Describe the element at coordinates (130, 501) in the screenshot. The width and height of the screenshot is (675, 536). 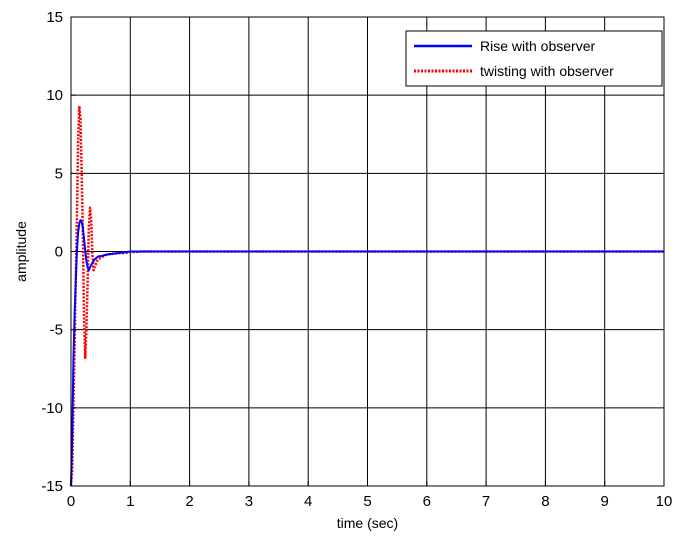
I see `x-tick-label: 1` at that location.